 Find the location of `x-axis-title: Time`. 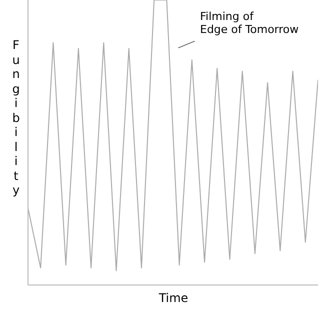

x-axis-title: Time is located at coordinates (174, 298).